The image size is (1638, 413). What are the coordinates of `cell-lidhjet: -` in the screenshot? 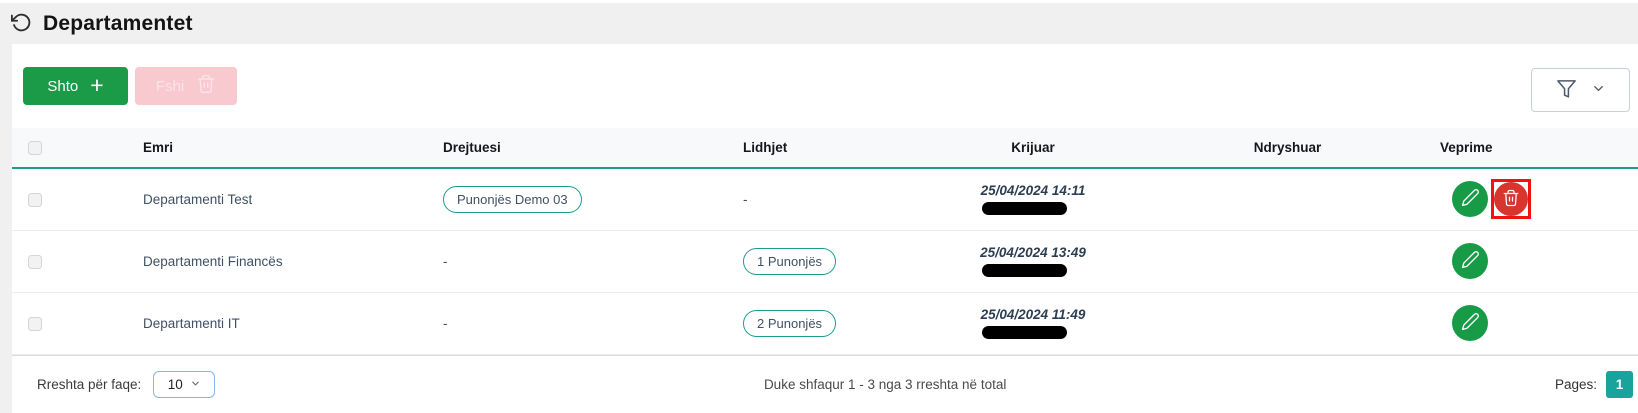 It's located at (745, 199).